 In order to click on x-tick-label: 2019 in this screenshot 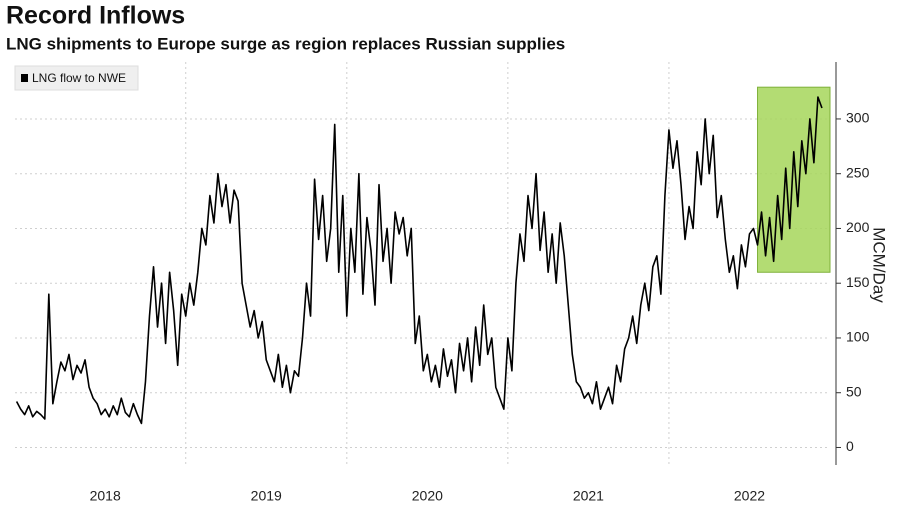, I will do `click(266, 496)`.